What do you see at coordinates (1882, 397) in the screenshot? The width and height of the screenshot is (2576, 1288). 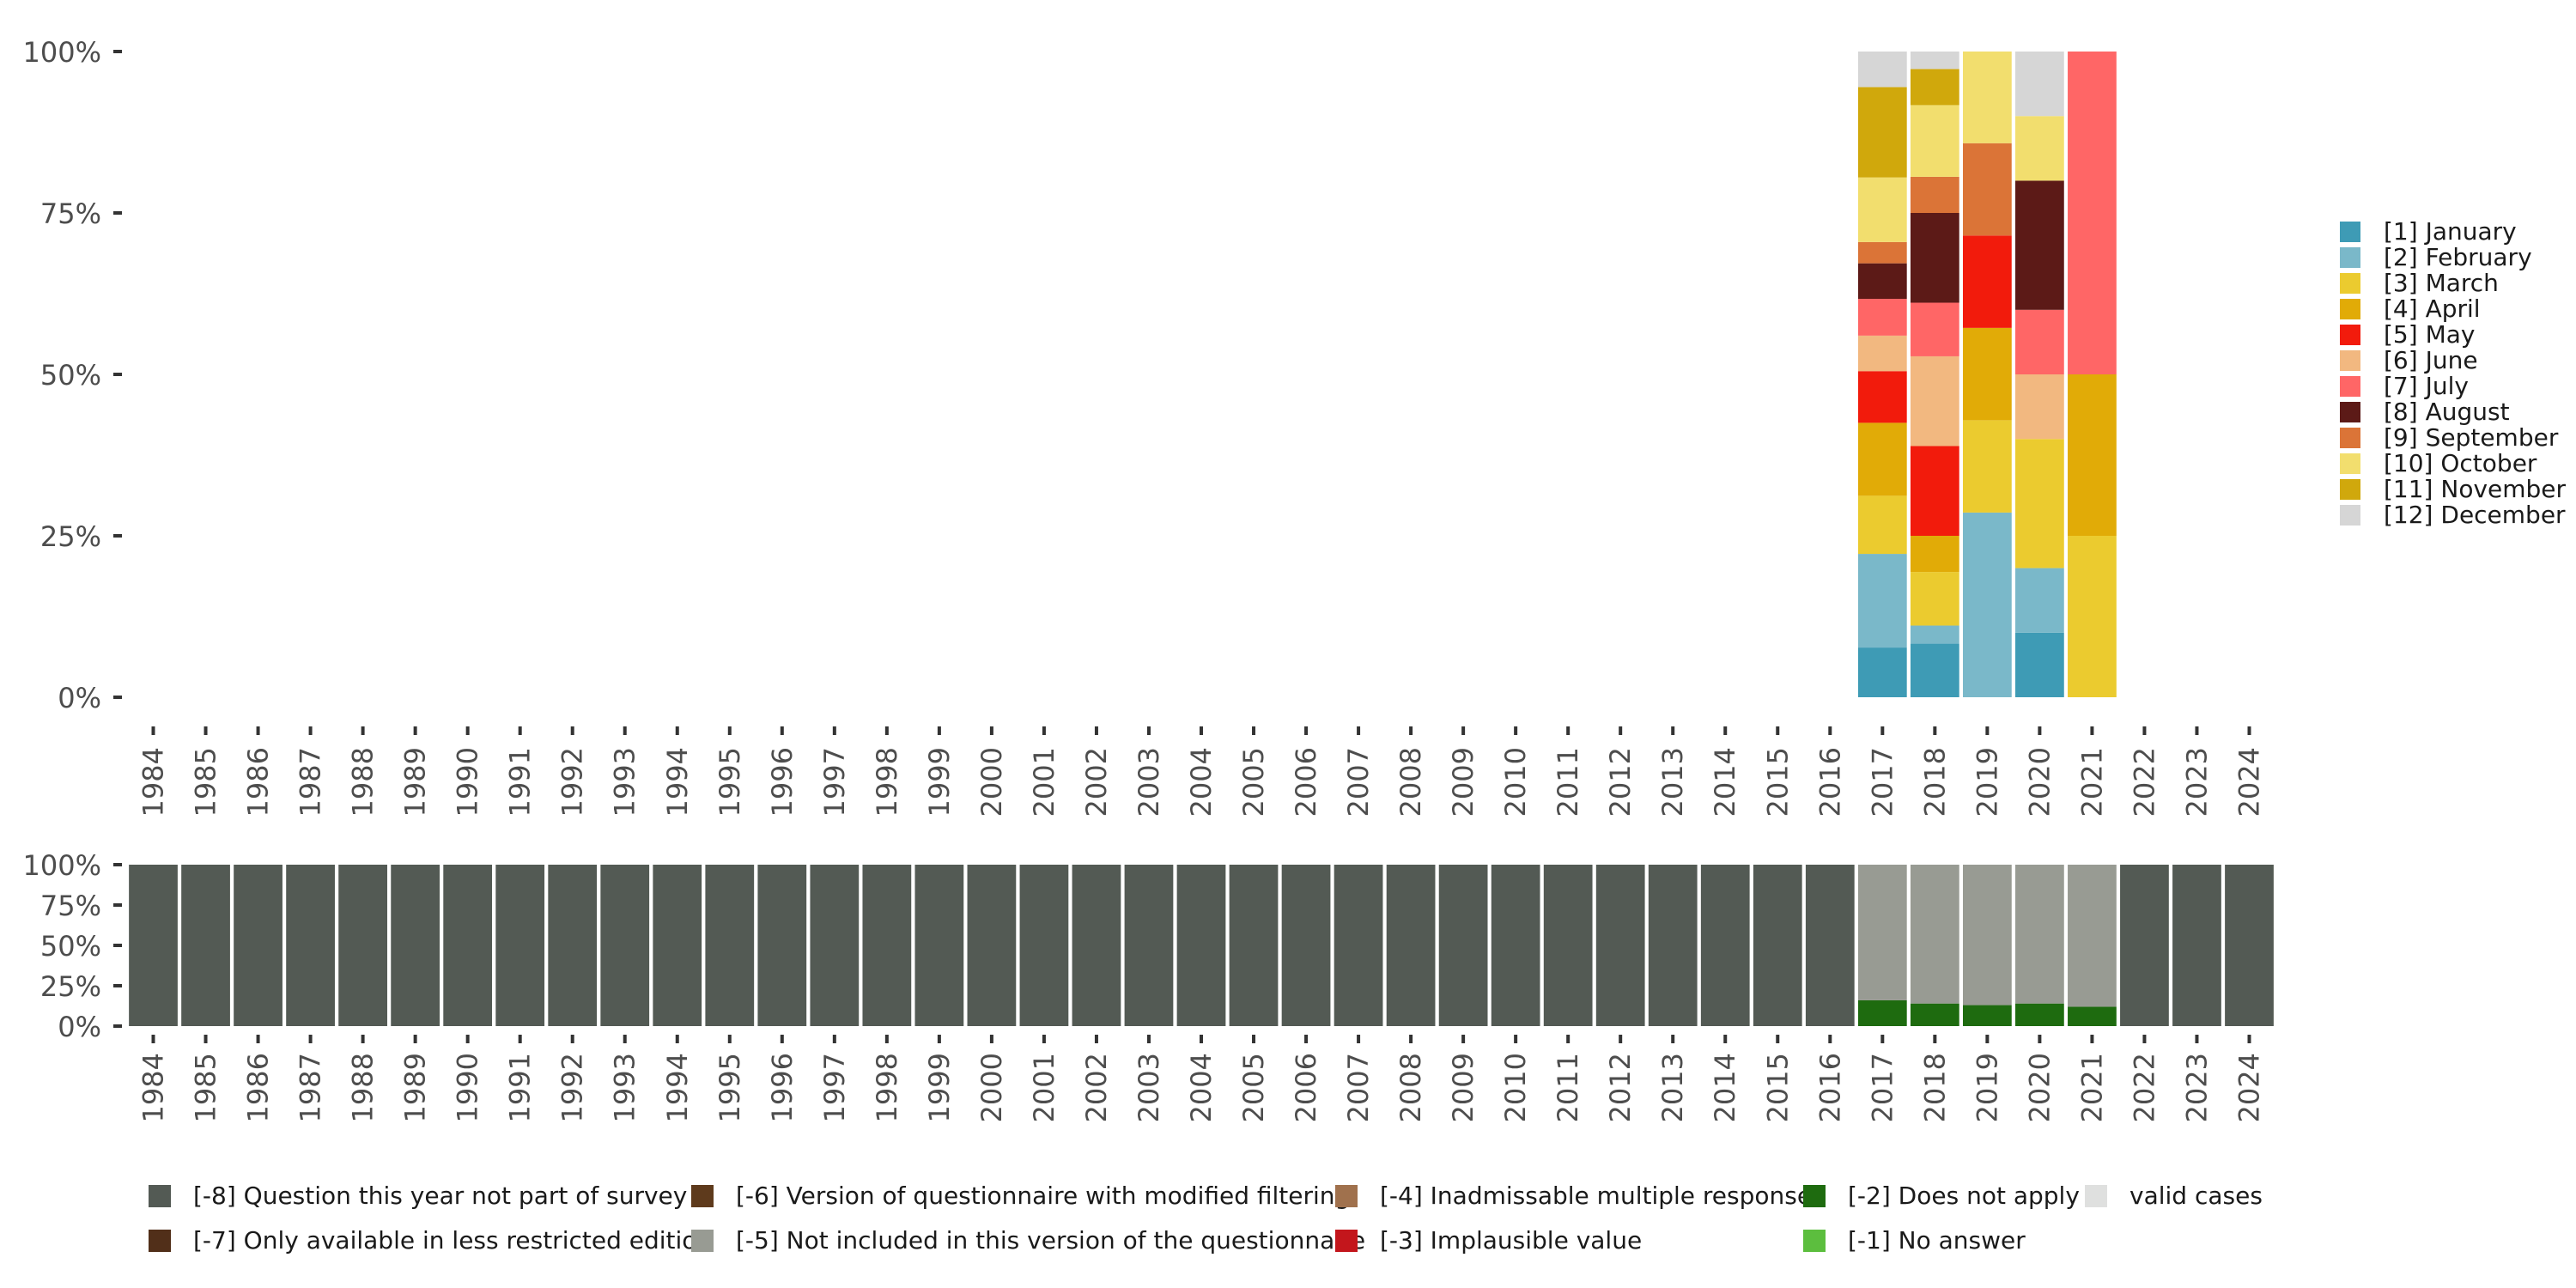 I see `bar-2017-5-may` at bounding box center [1882, 397].